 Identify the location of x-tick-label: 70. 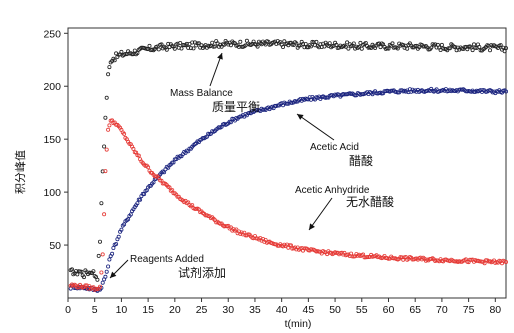
(442, 310).